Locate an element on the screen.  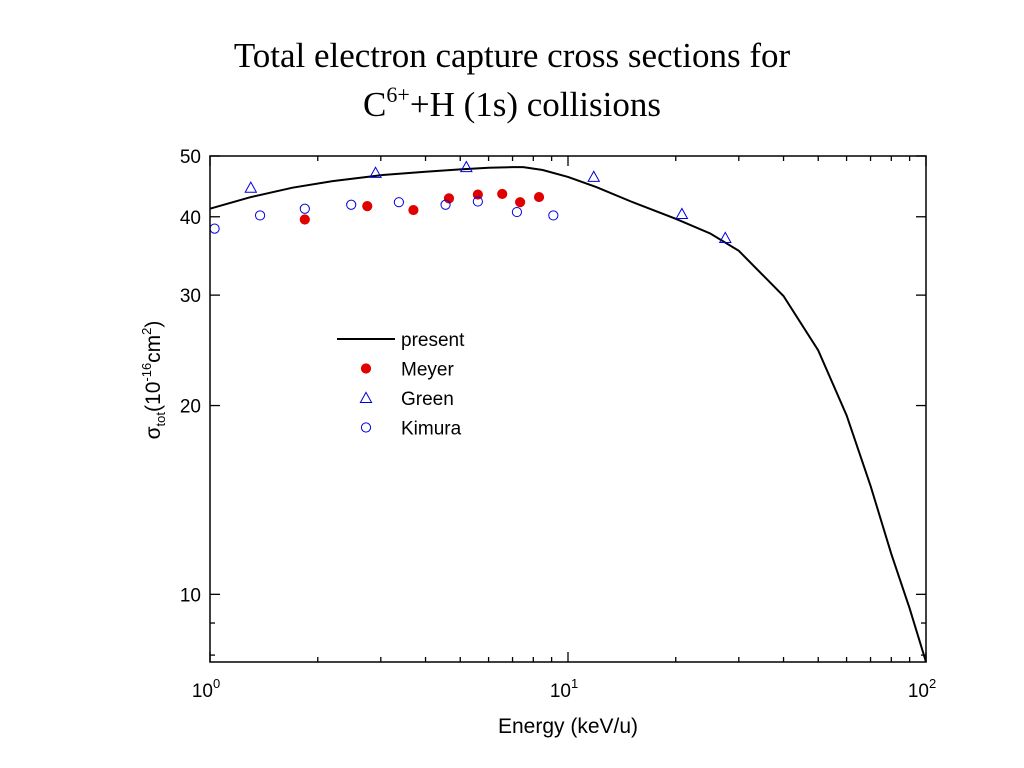
y-tick-label: 30 is located at coordinates (190, 296).